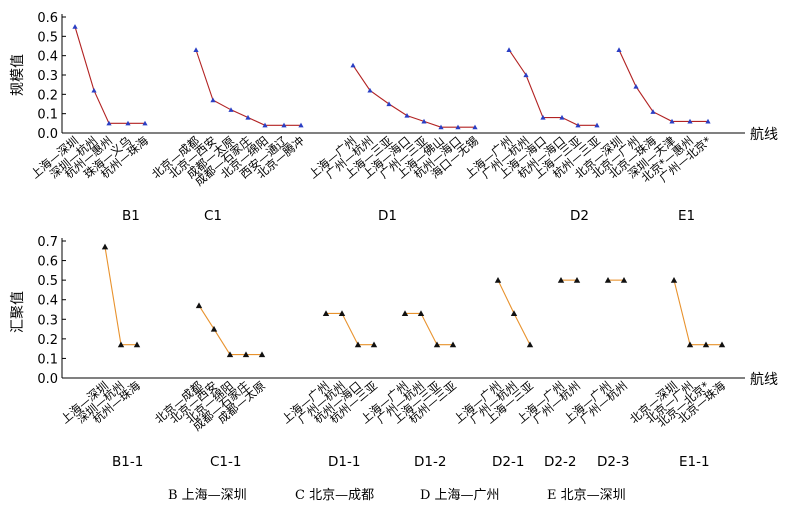 The height and width of the screenshot is (519, 796). I want to click on series-line-D1, so click(413, 96).